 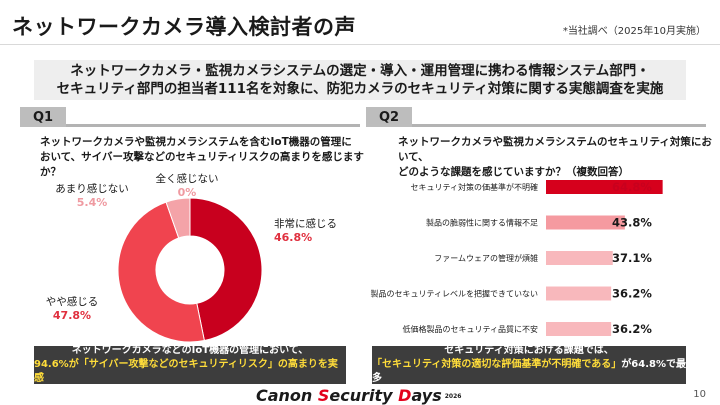 What do you see at coordinates (453, 396) in the screenshot?
I see `logo-year: 2026` at bounding box center [453, 396].